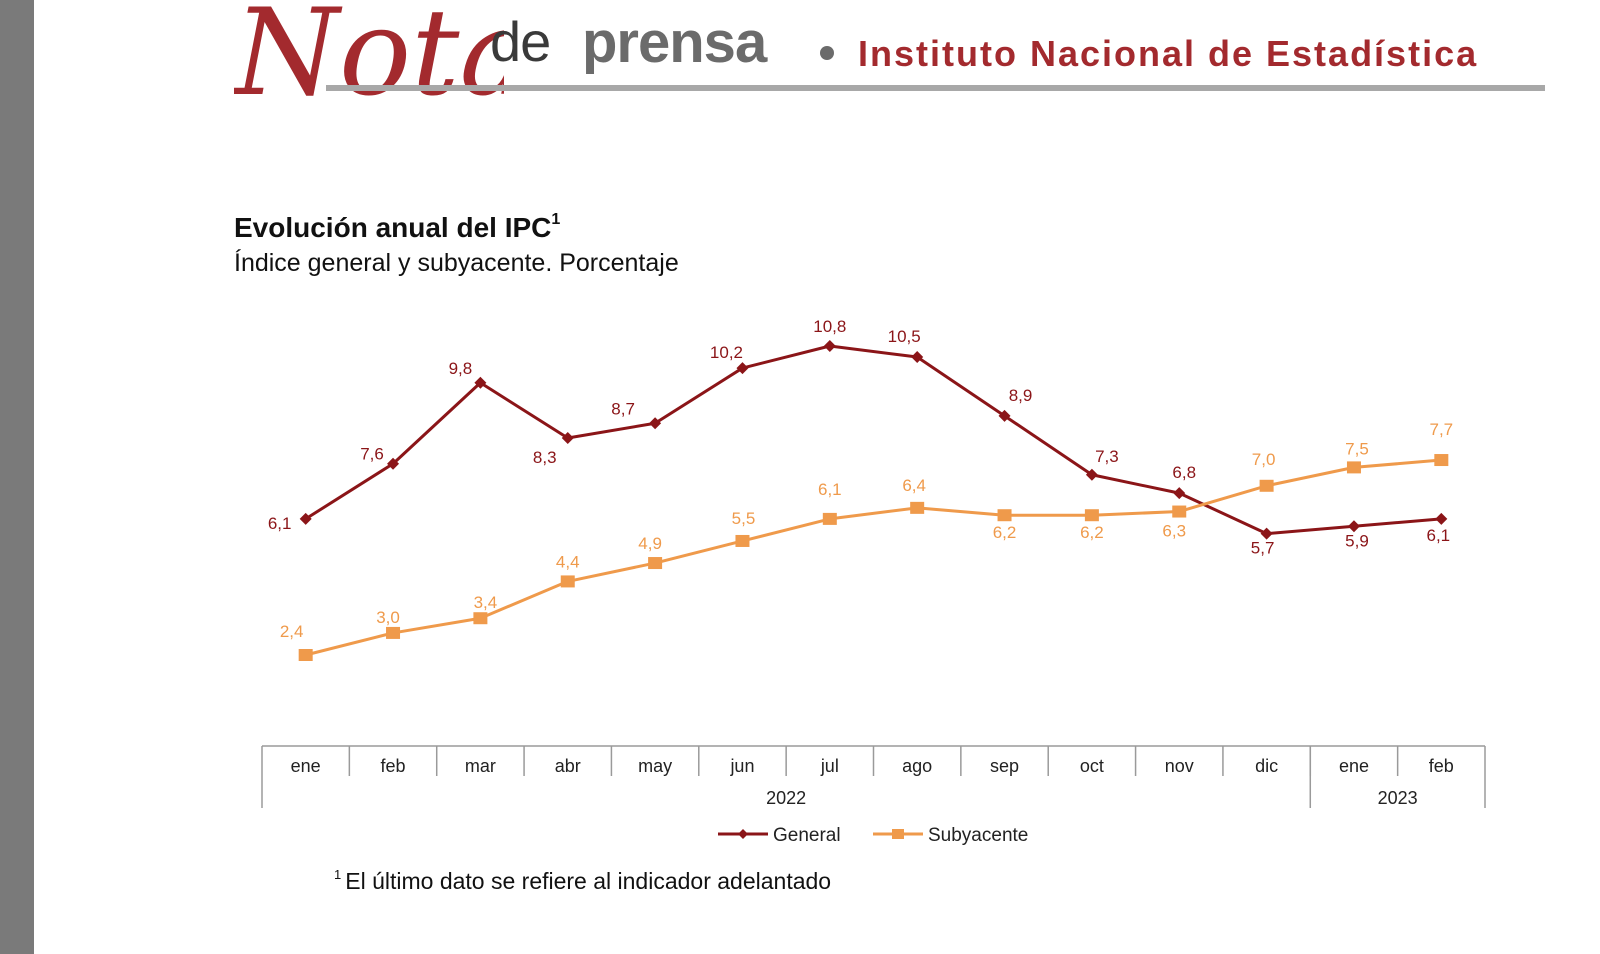  What do you see at coordinates (830, 489) in the screenshot?
I see `data-label-subyacente: 6,1` at bounding box center [830, 489].